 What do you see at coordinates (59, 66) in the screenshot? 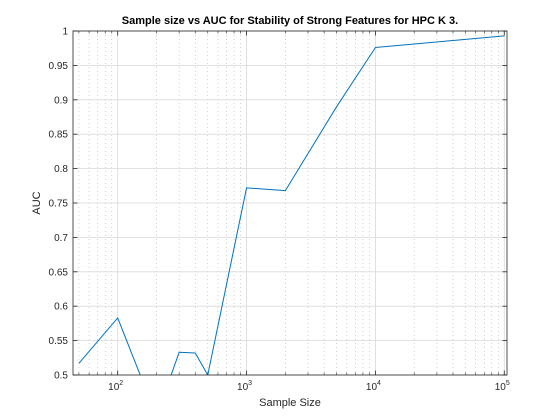
I see `y-tick-label: 0.95` at bounding box center [59, 66].